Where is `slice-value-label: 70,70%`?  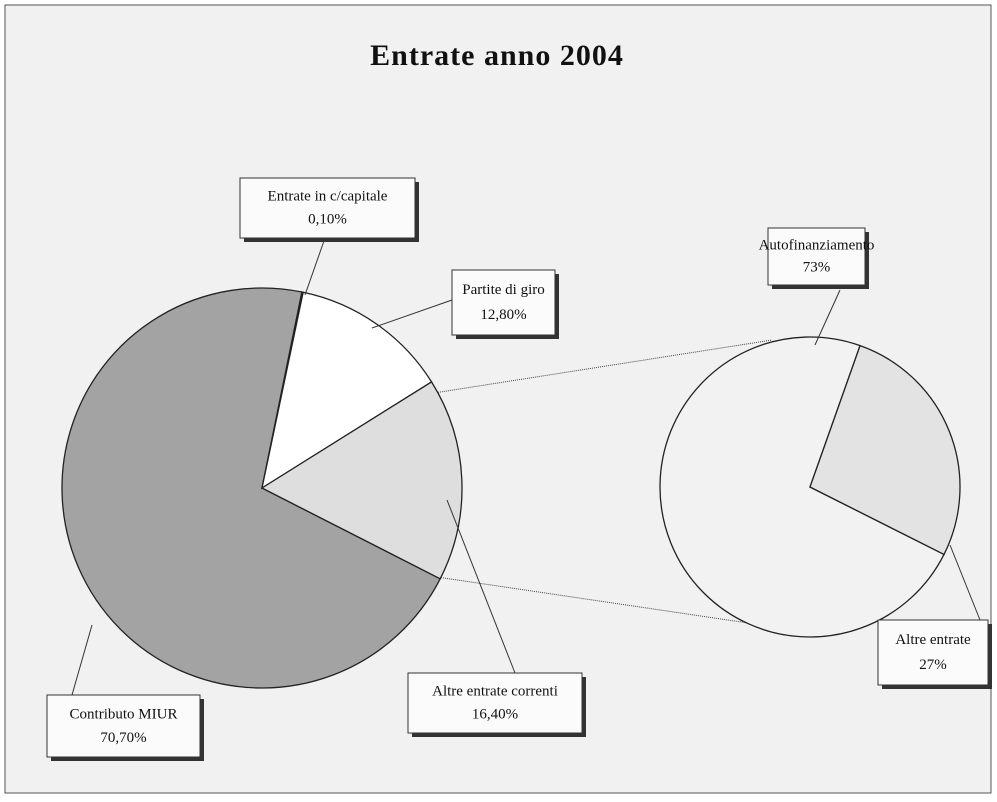 slice-value-label: 70,70% is located at coordinates (123, 738).